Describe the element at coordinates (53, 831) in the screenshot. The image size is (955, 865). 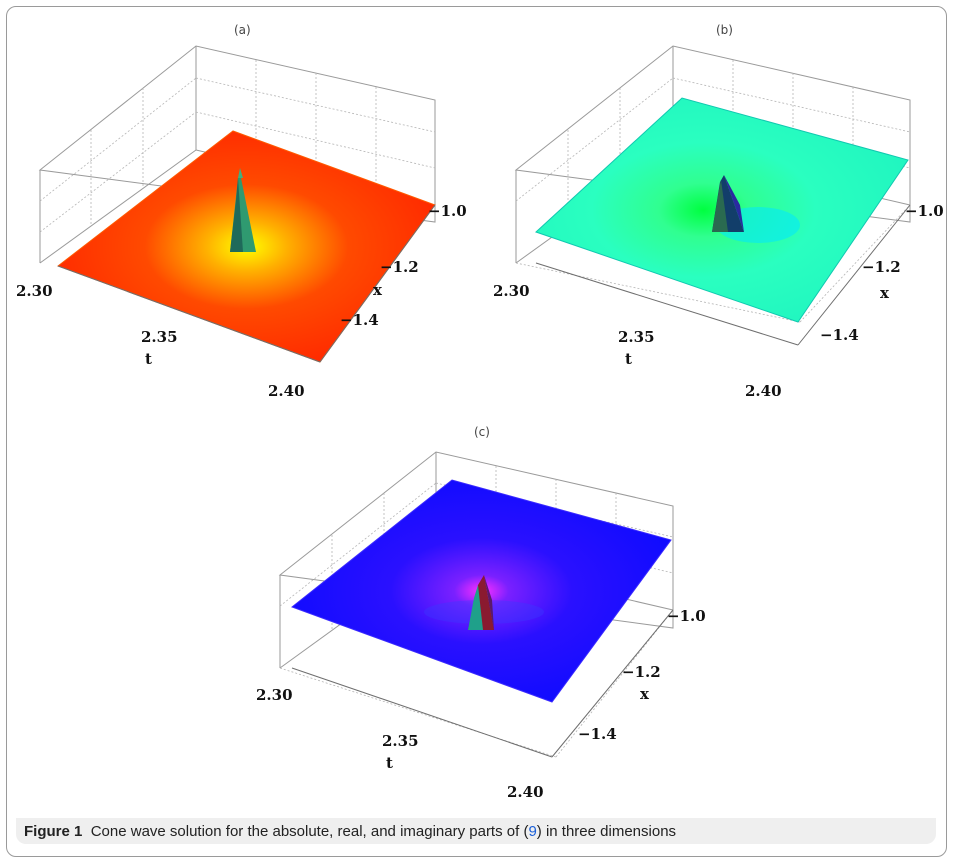
I see `caption-label: Figure 1` at that location.